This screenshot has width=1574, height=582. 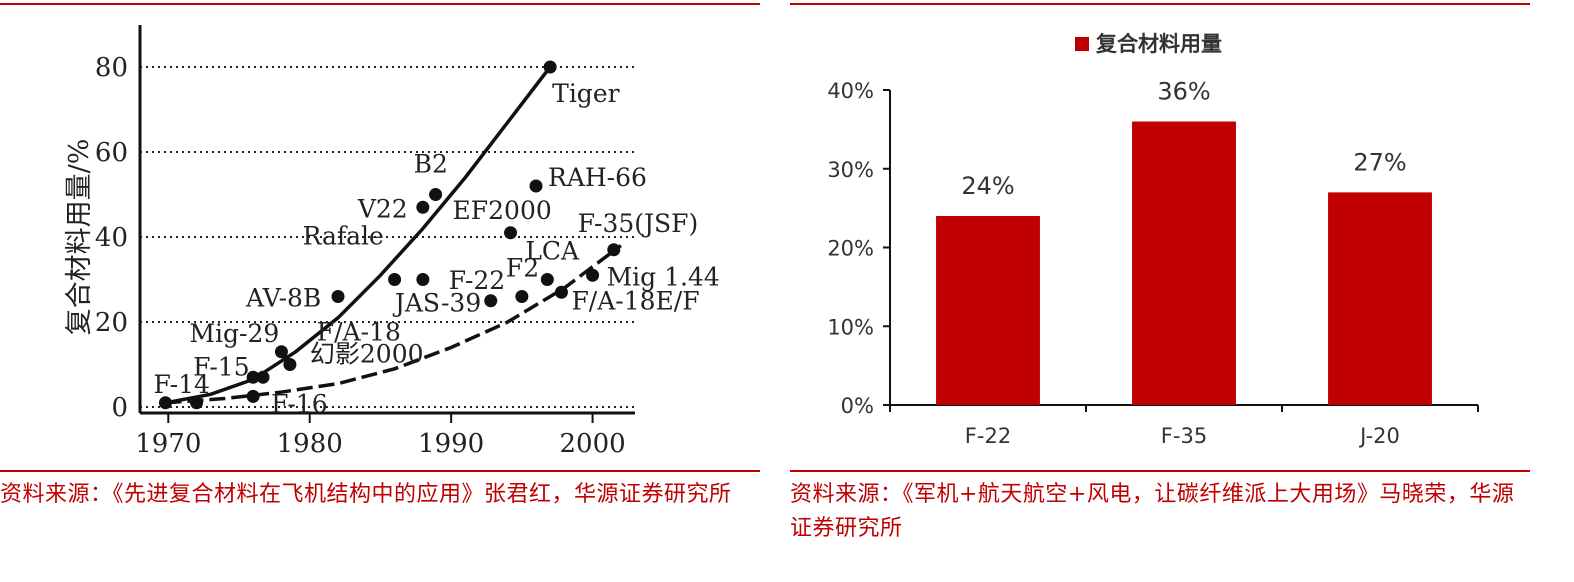 What do you see at coordinates (299, 403) in the screenshot?
I see `data-label: F-16` at bounding box center [299, 403].